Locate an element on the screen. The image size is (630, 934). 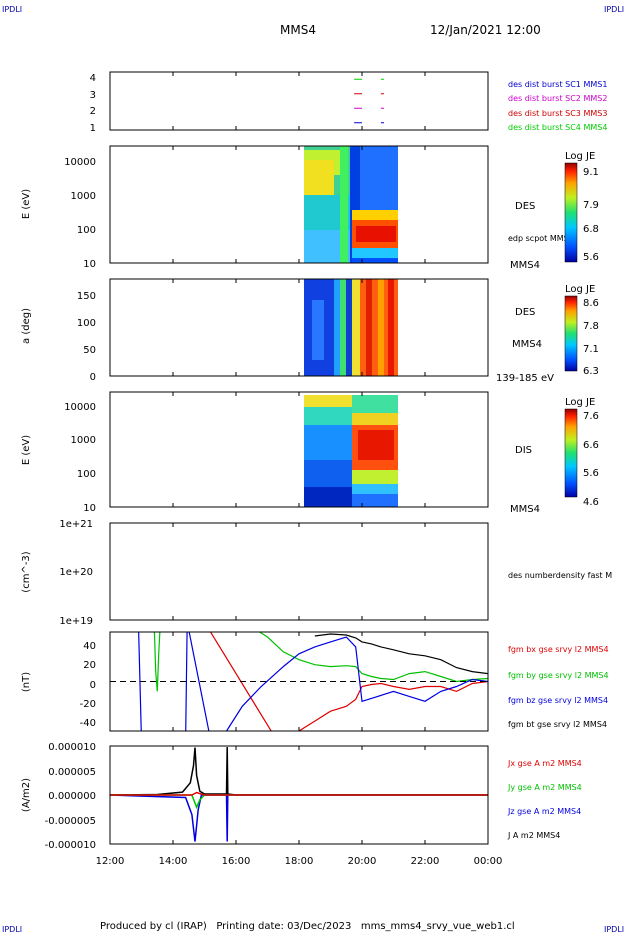
x-tick-label: 12:00 is located at coordinates (110, 861).